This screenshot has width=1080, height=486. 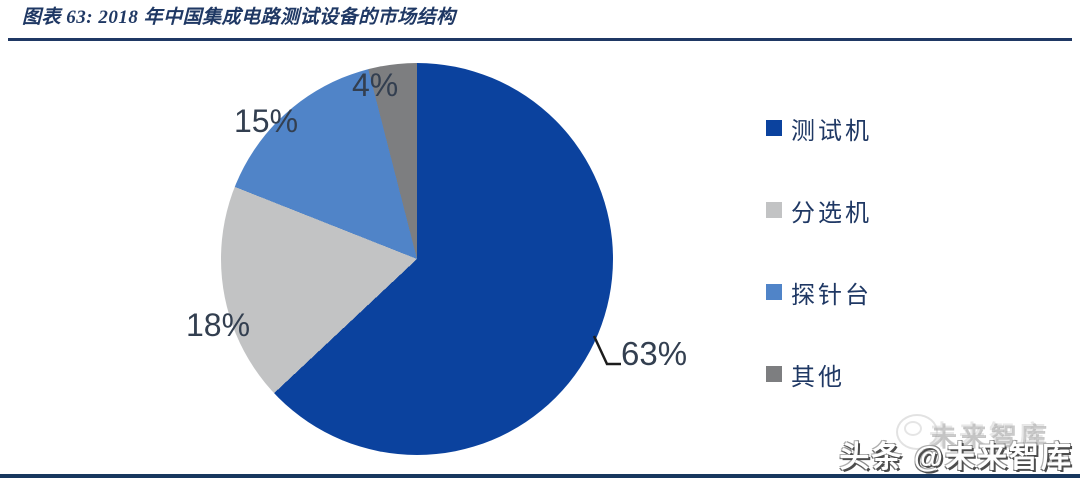 I want to click on watermark-text: 头条 @未来智库, so click(x=956, y=457).